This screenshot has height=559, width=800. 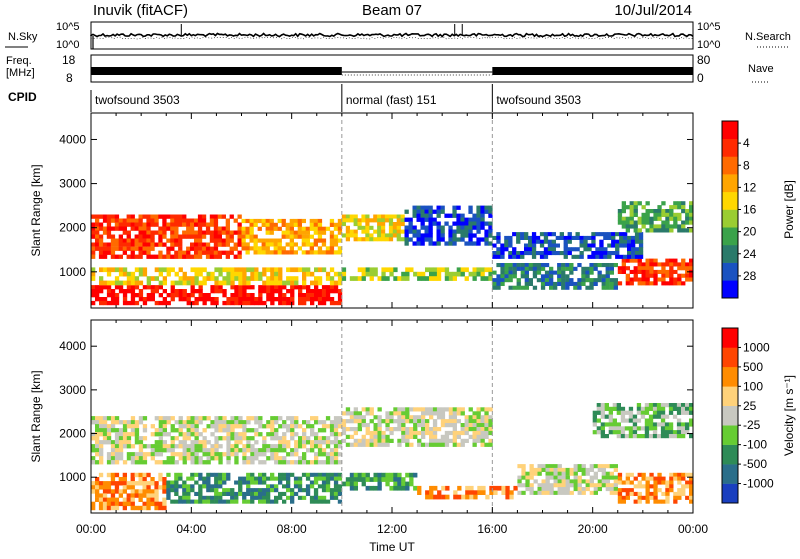 What do you see at coordinates (750, 254) in the screenshot?
I see `colorbar-label-5: 24` at bounding box center [750, 254].